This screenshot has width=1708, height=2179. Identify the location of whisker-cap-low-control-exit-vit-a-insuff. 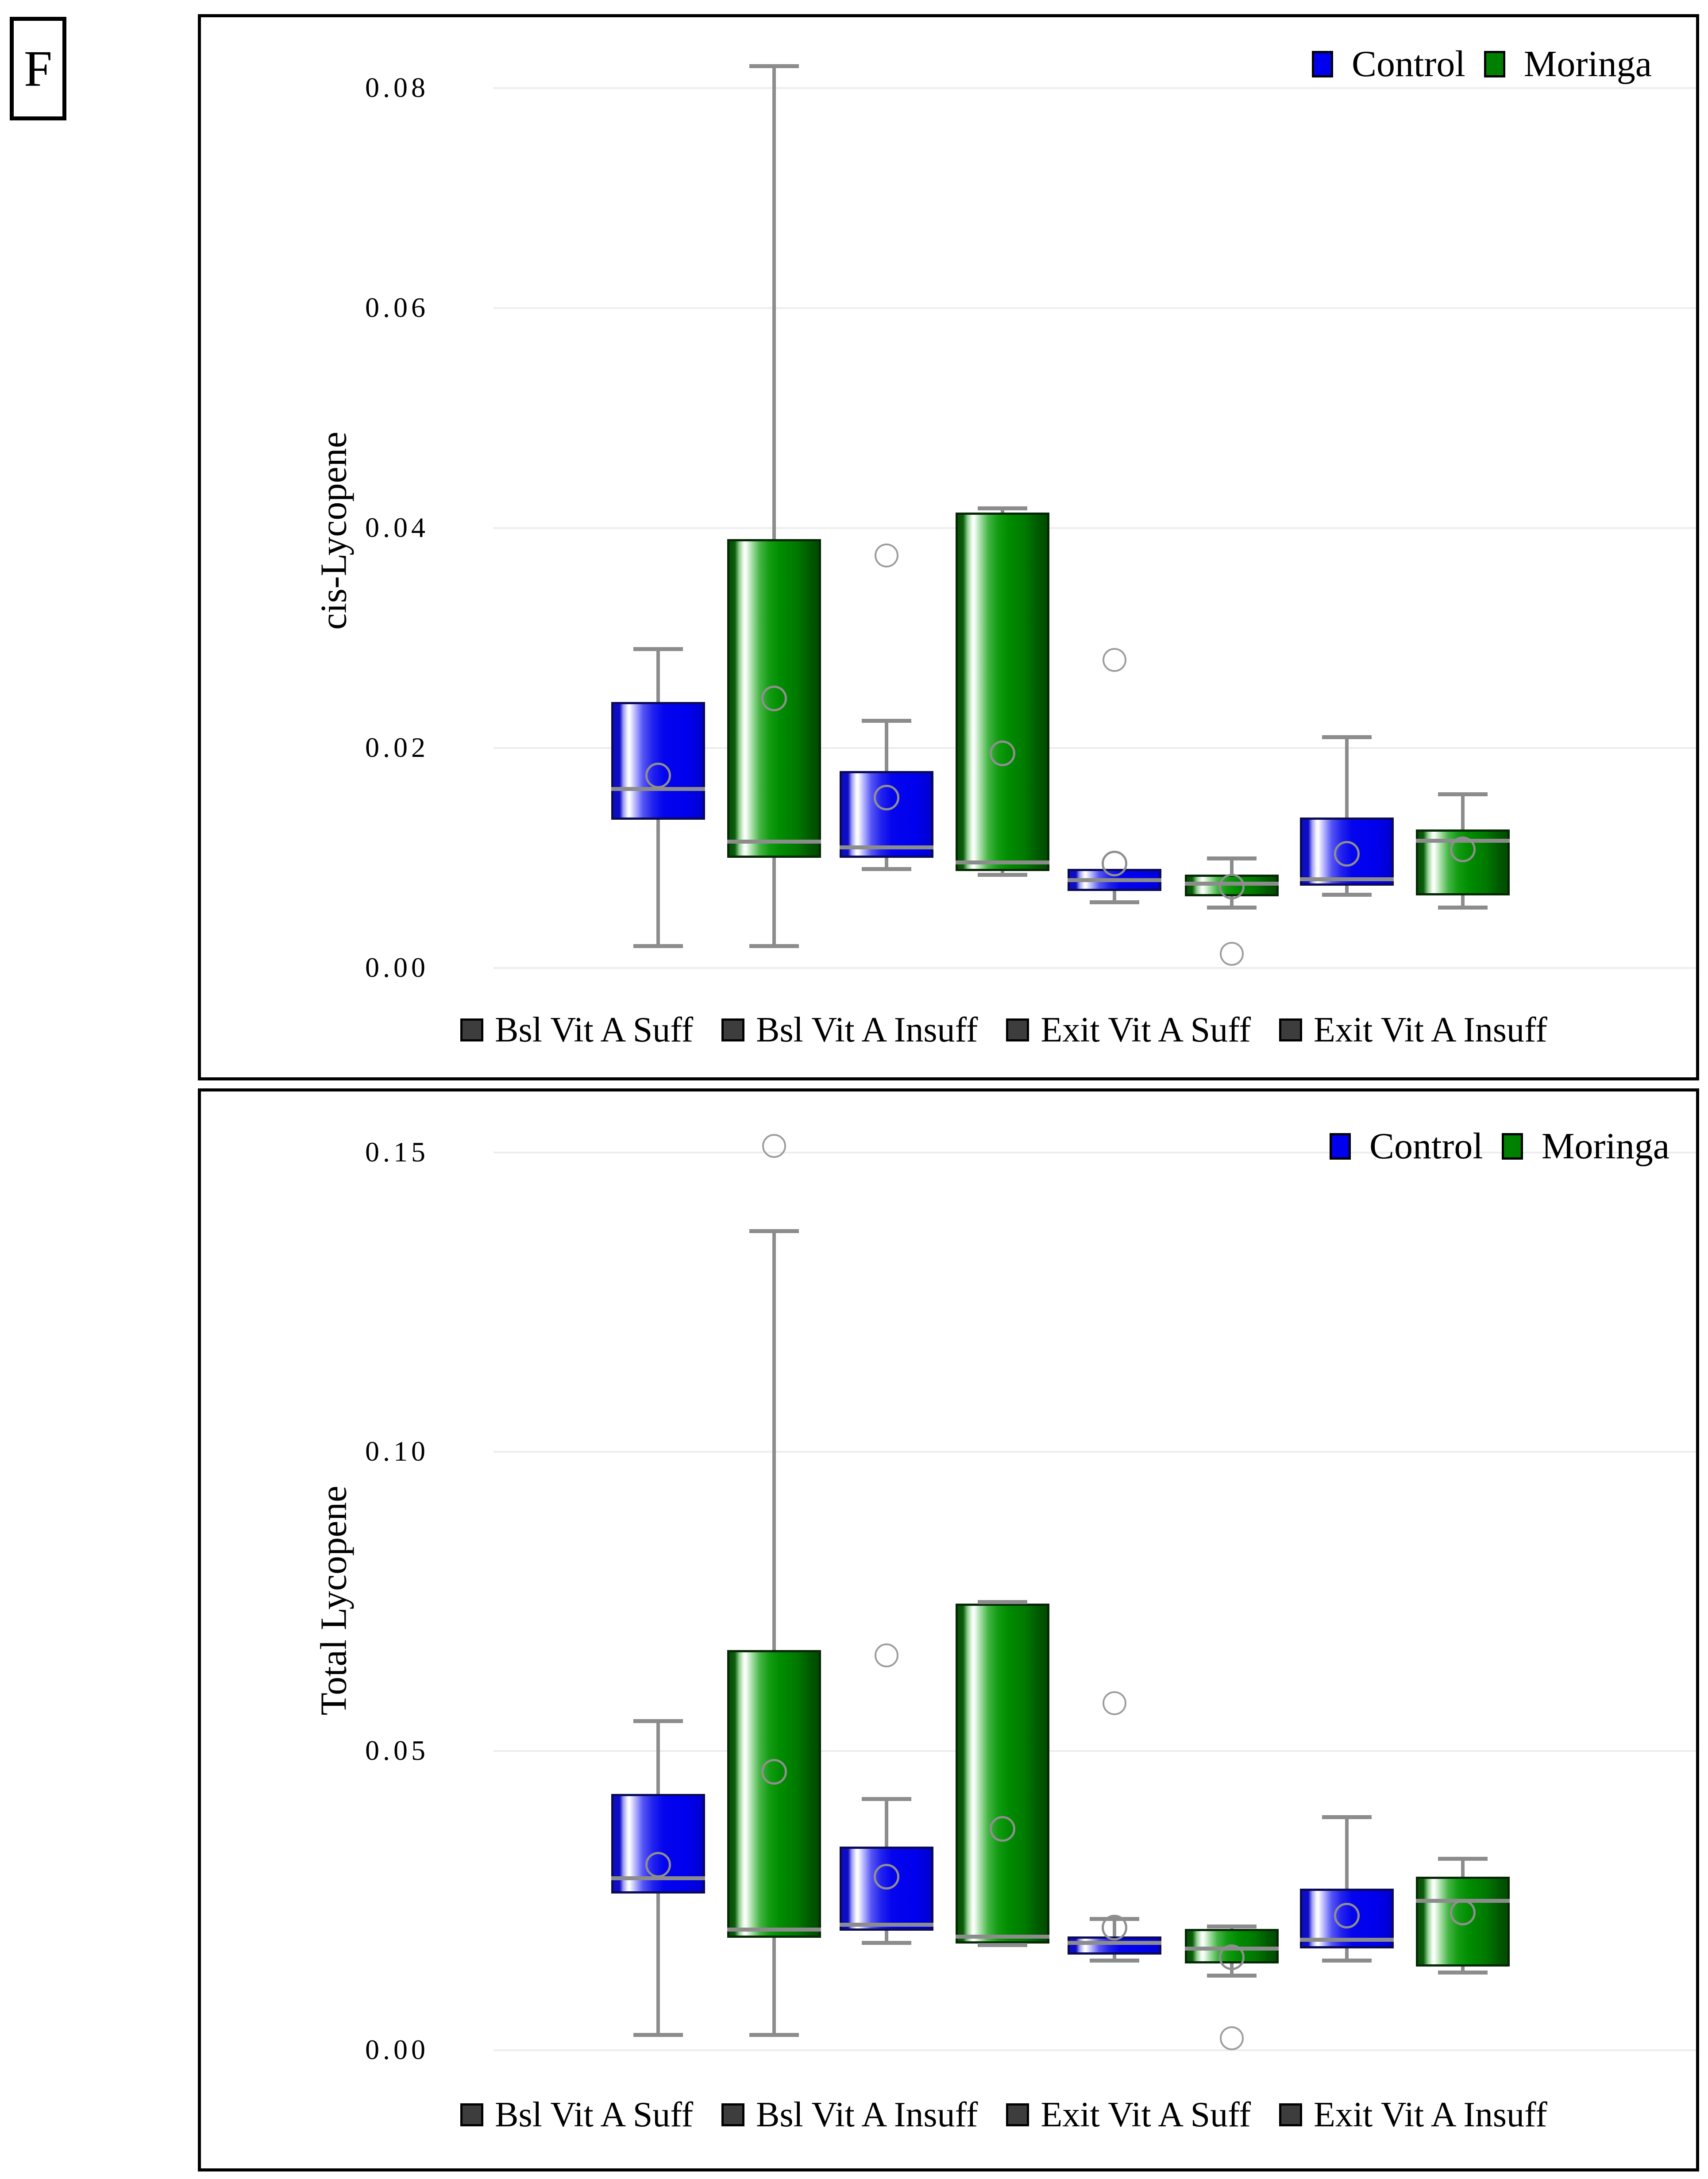
(1347, 1961).